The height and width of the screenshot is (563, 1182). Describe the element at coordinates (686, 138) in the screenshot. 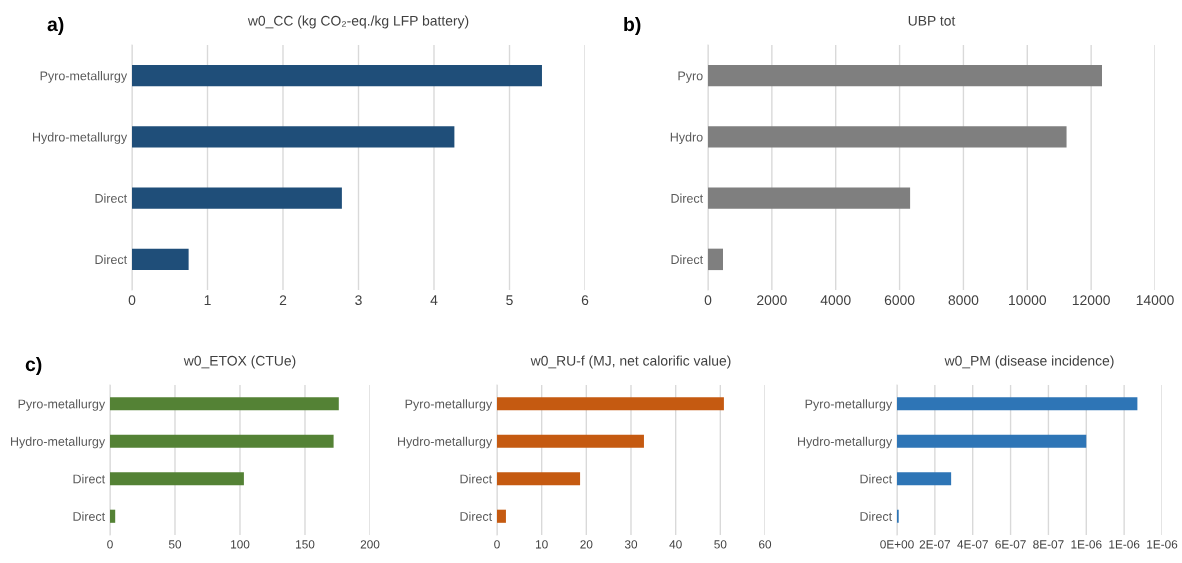

I see `y-tick-label: Hydro` at that location.